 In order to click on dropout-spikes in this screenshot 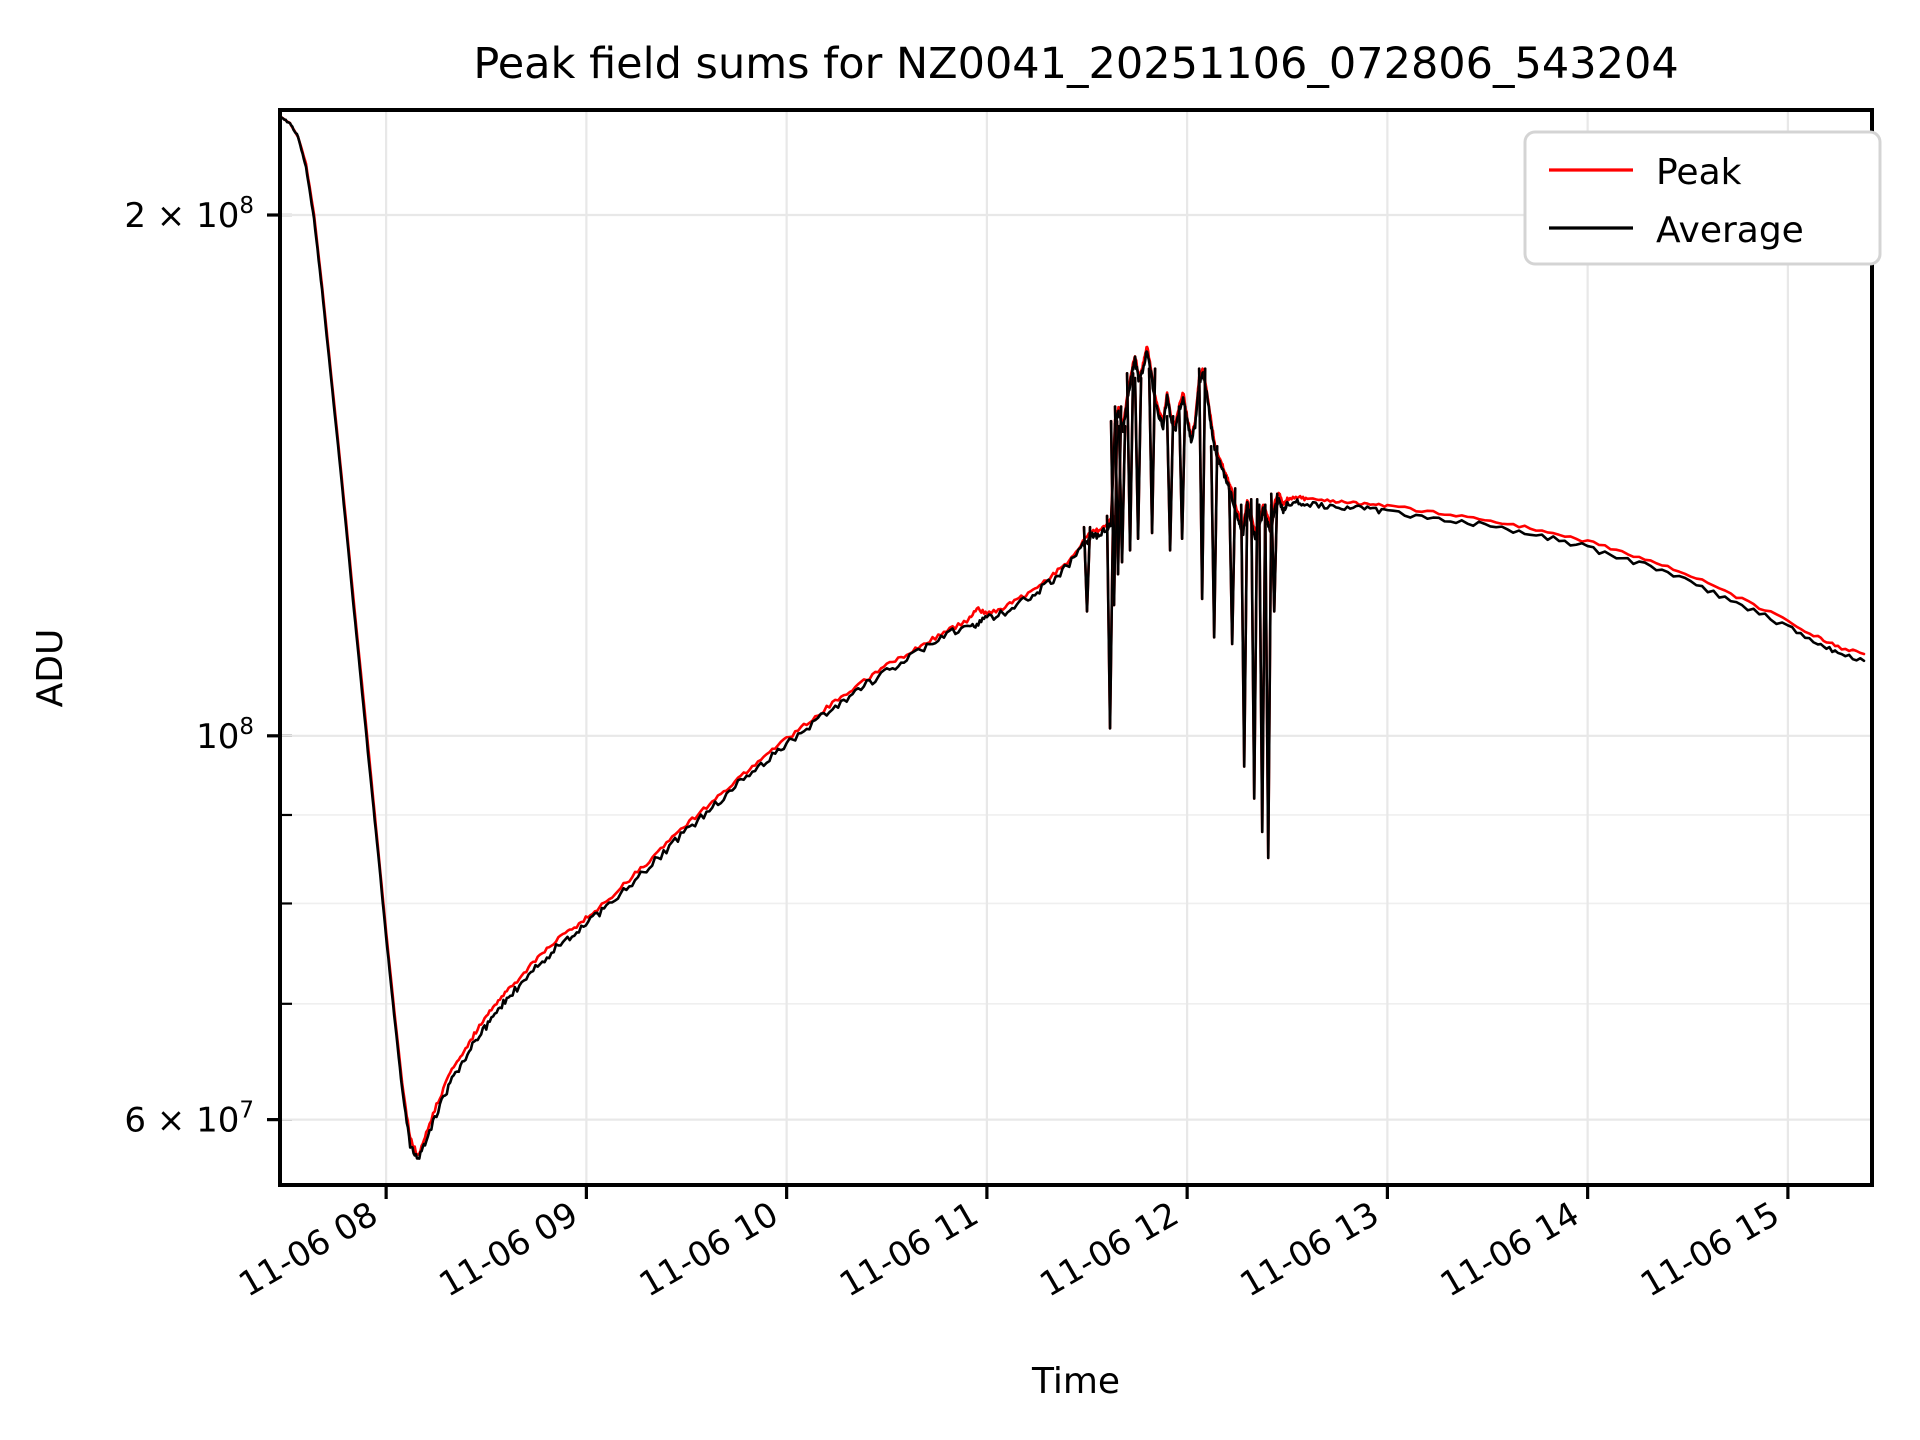, I will do `click(1180, 613)`.